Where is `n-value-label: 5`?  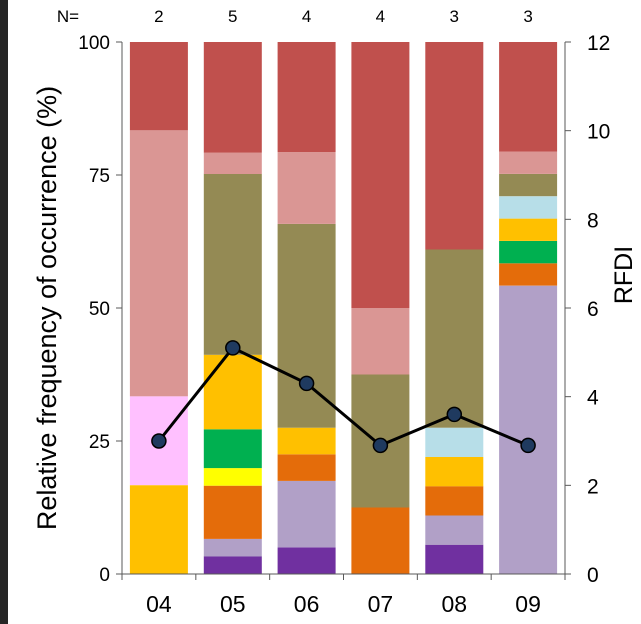
n-value-label: 5 is located at coordinates (232, 16).